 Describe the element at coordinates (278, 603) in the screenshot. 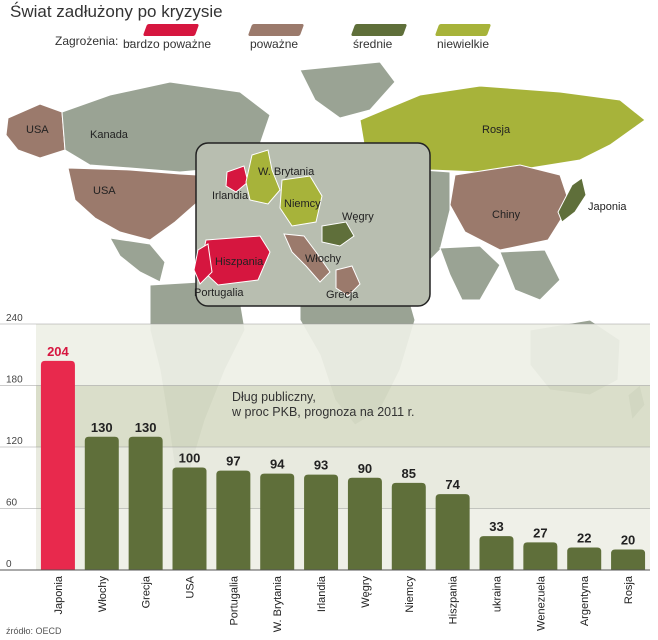

I see `x-tick-label: W. Brytania` at that location.